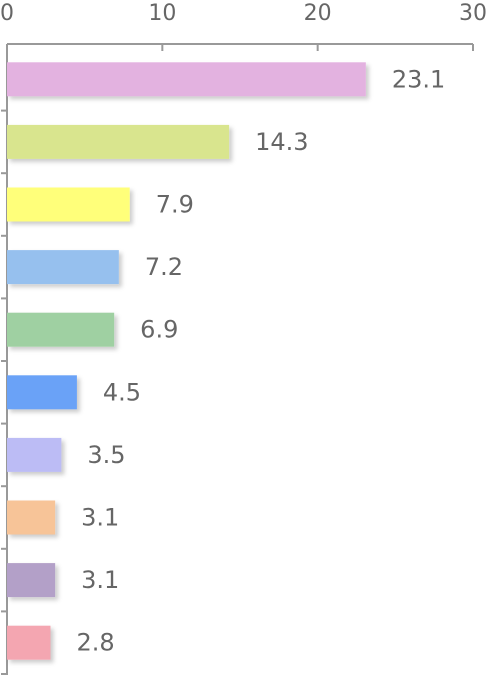 The height and width of the screenshot is (675, 491). I want to click on x-tick-label: 0, so click(7, 13).